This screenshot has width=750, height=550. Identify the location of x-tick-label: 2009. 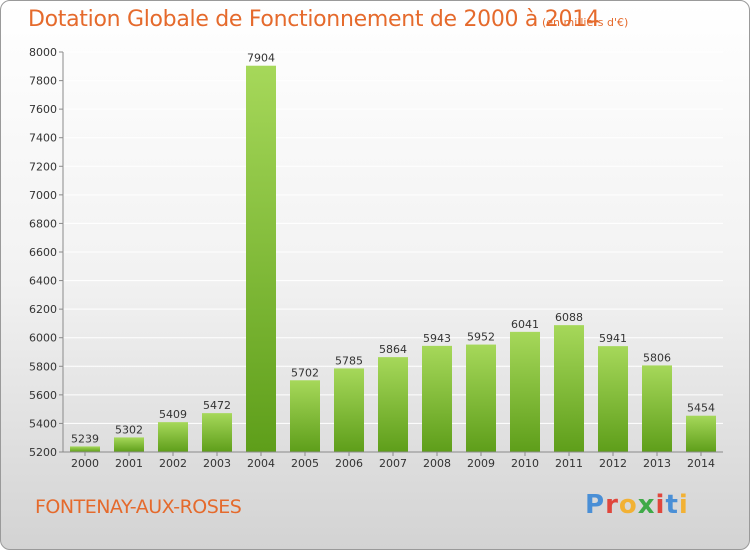
(481, 463).